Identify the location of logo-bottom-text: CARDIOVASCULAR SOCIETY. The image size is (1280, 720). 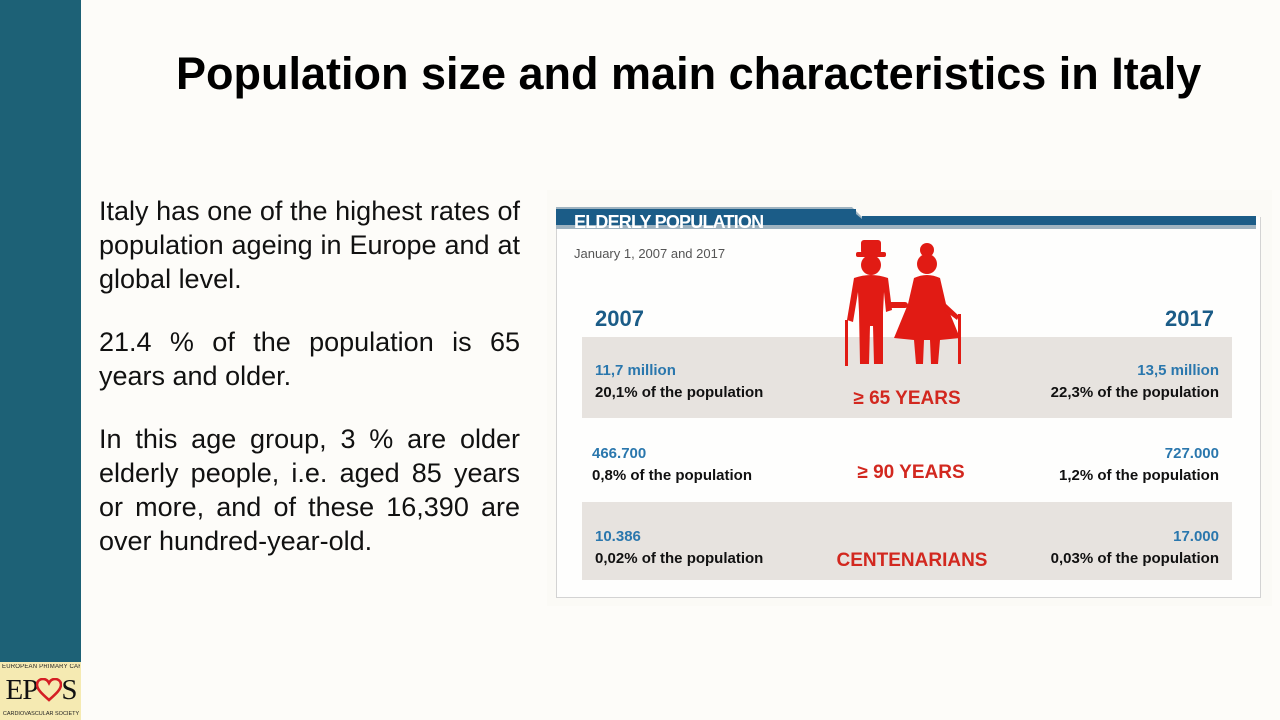
(41, 714).